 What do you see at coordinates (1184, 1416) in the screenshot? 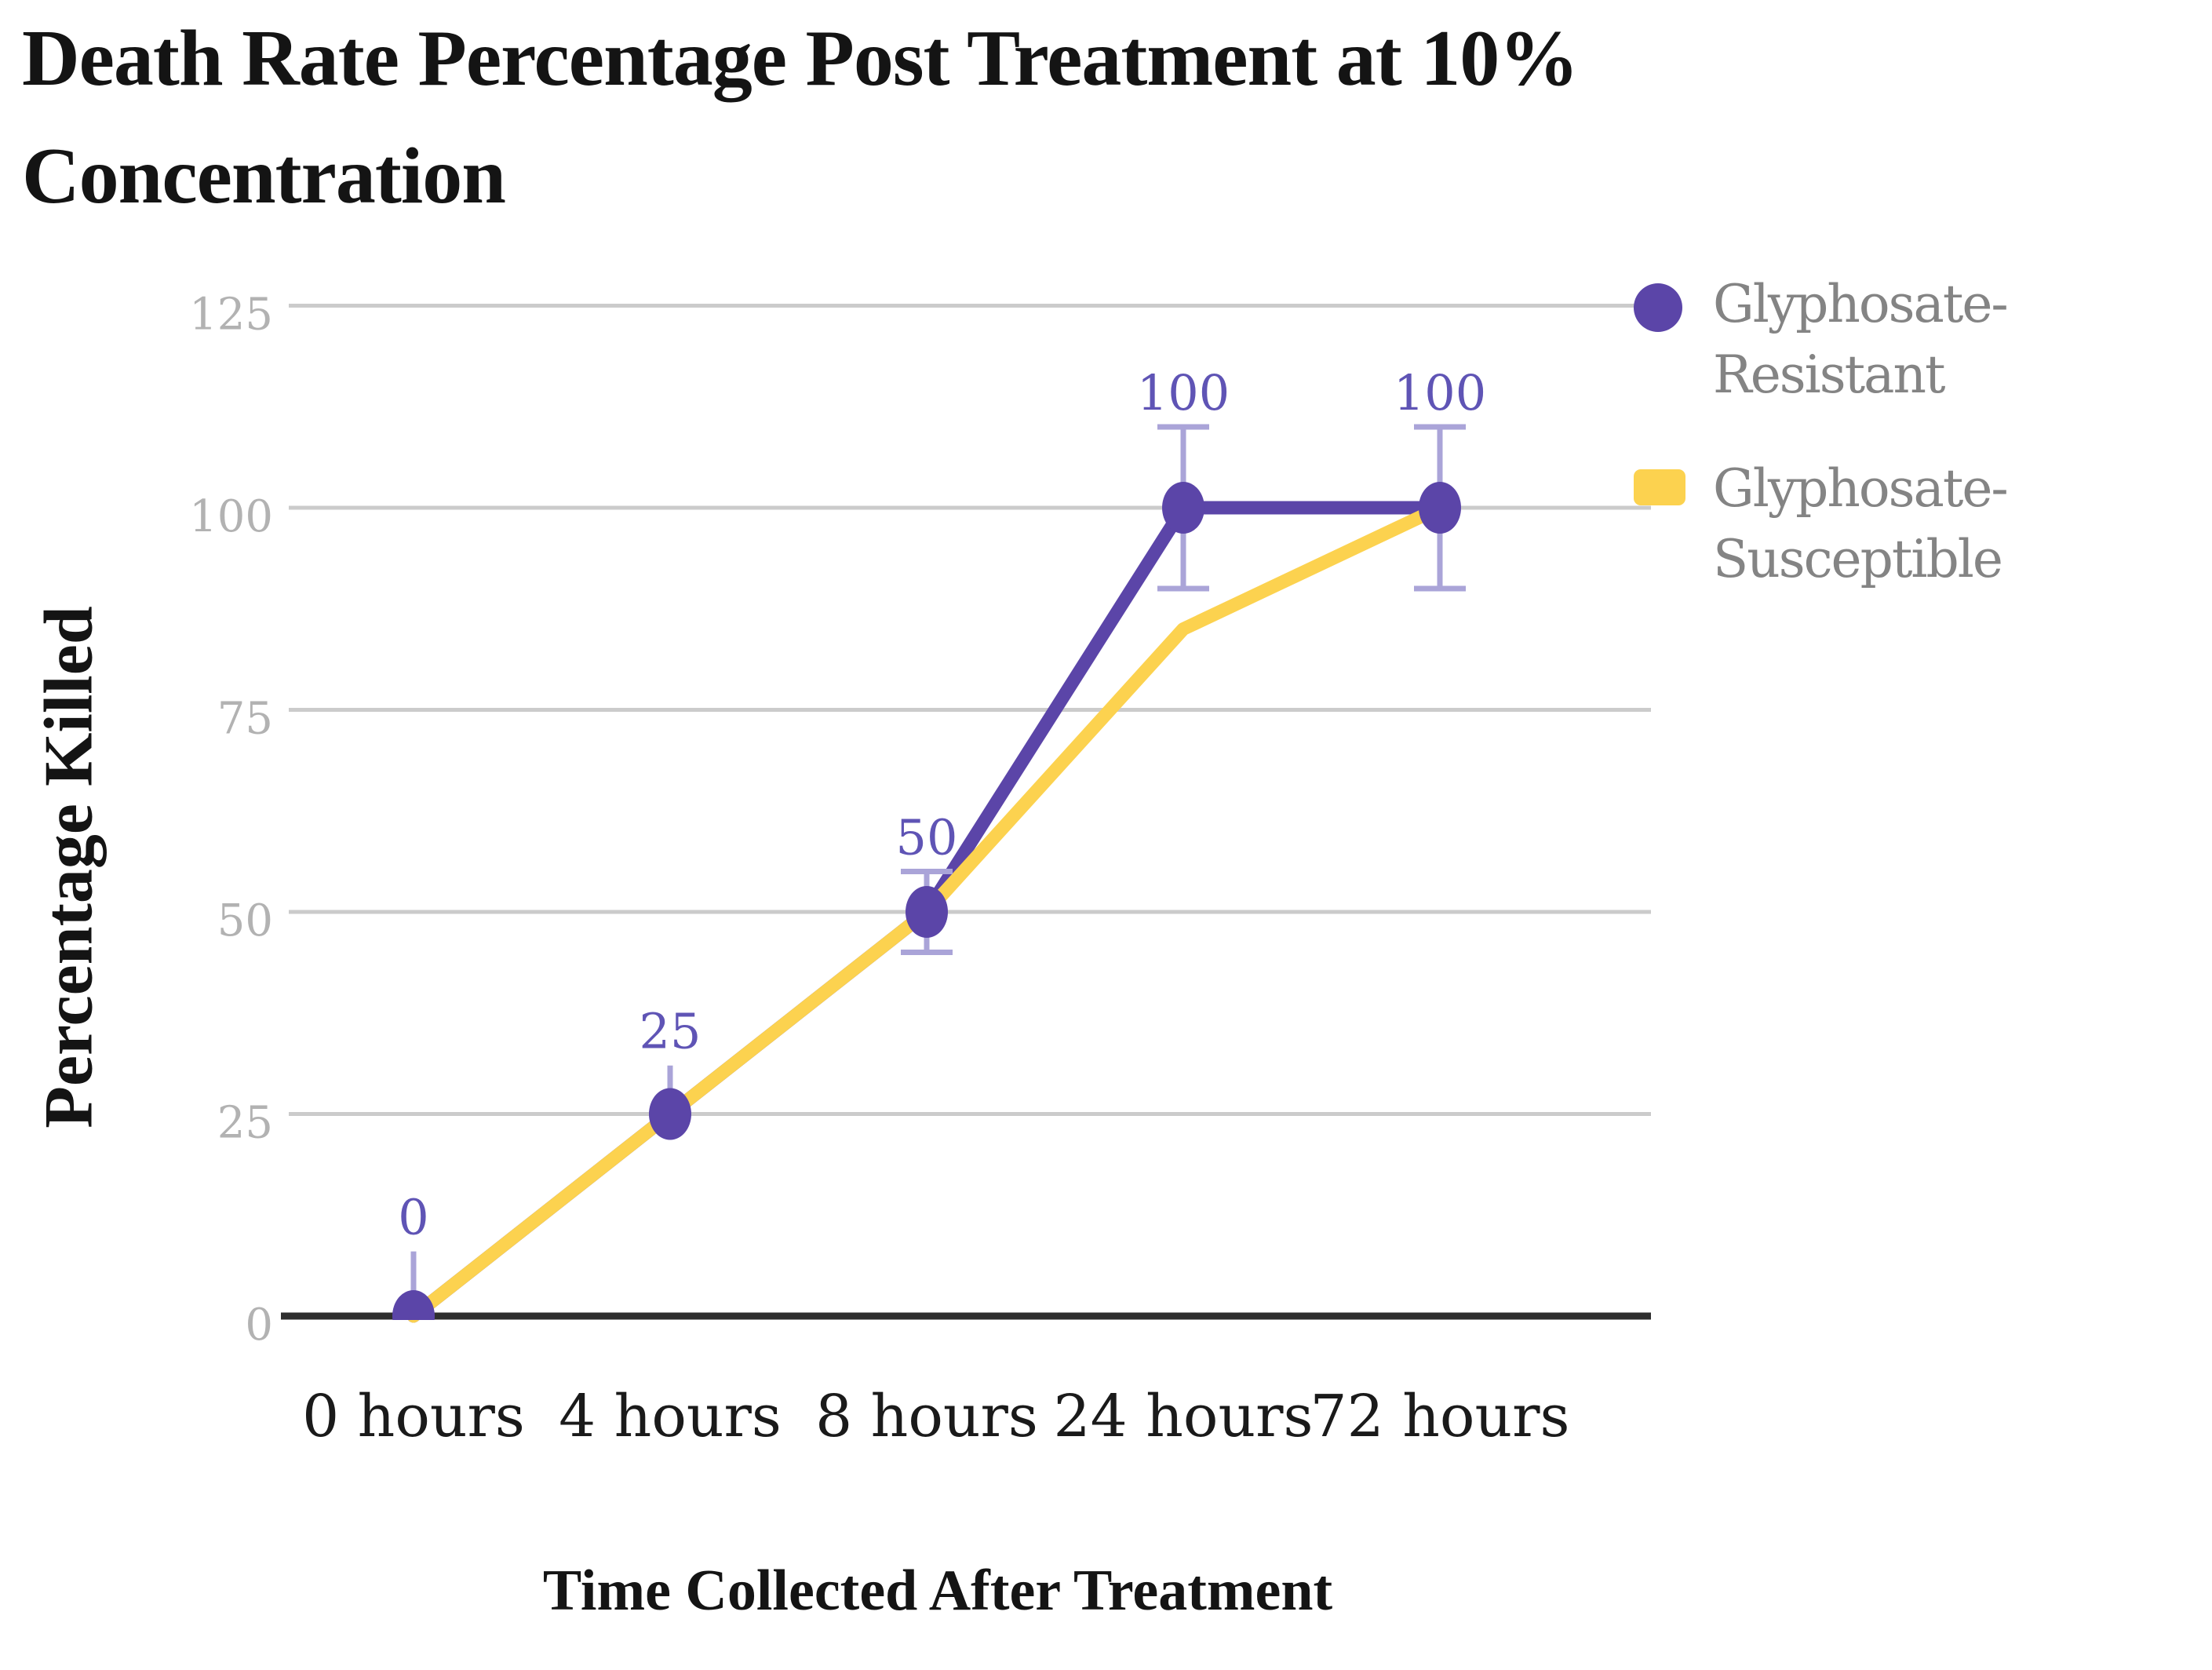
I see `x-tick-label: 24 hours` at bounding box center [1184, 1416].